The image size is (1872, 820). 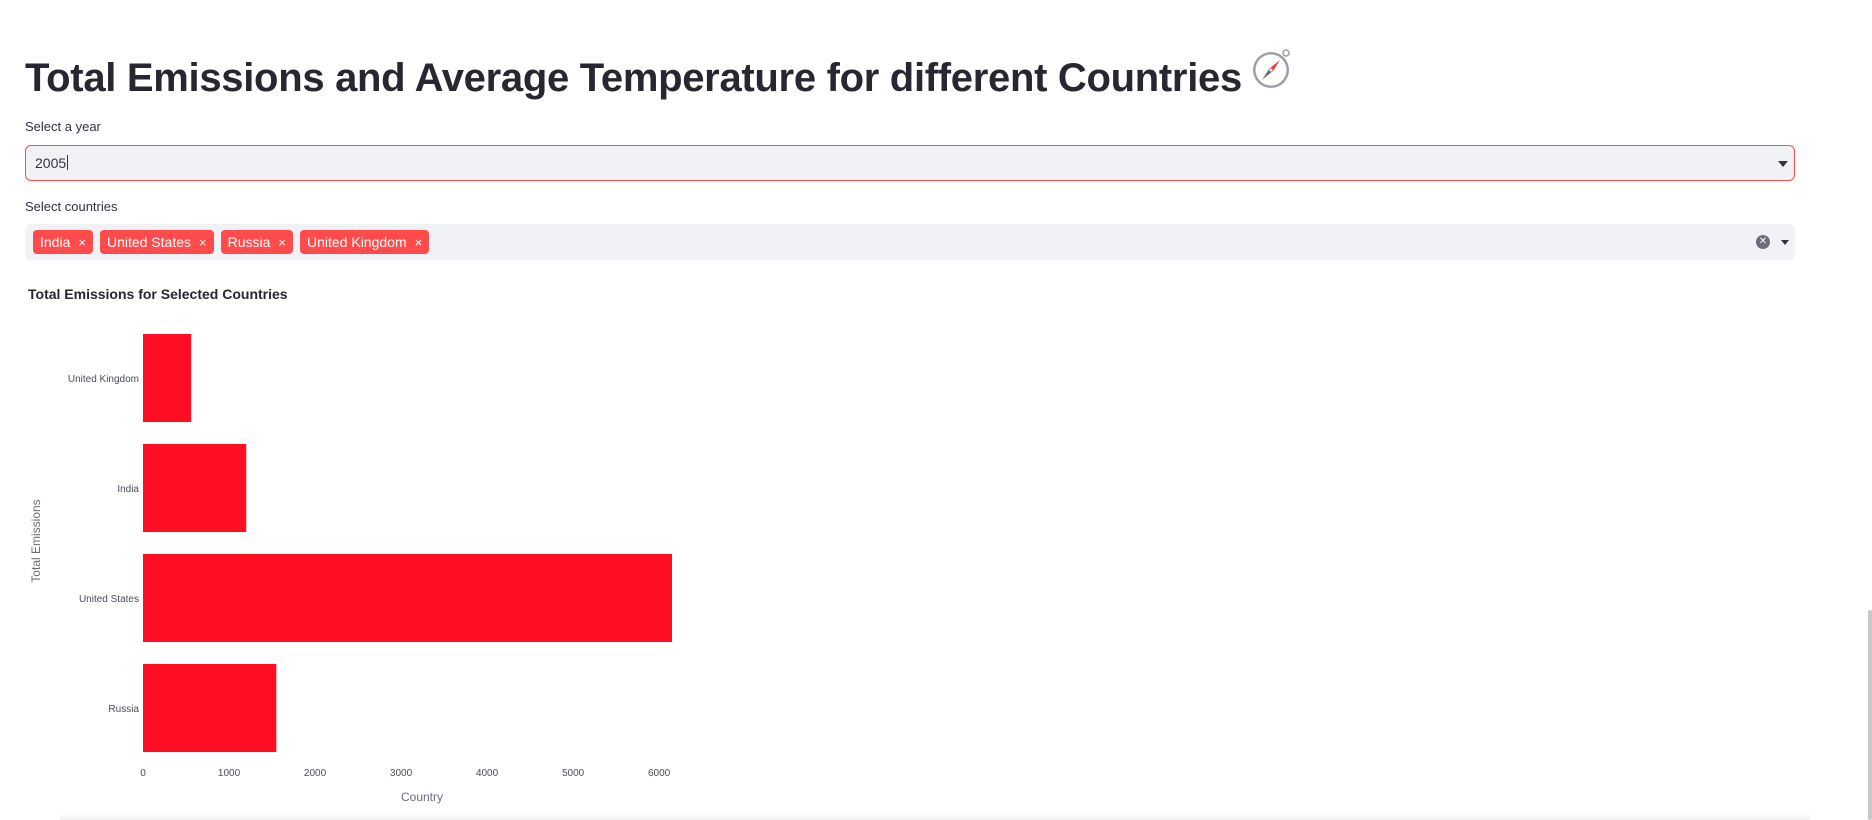 What do you see at coordinates (910, 163) in the screenshot?
I see `year-select: 2005` at bounding box center [910, 163].